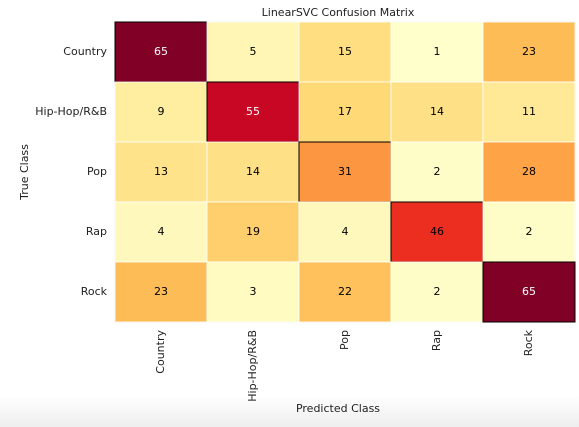 This screenshot has width=579, height=427. I want to click on y-tick-label: Rock, so click(94, 291).